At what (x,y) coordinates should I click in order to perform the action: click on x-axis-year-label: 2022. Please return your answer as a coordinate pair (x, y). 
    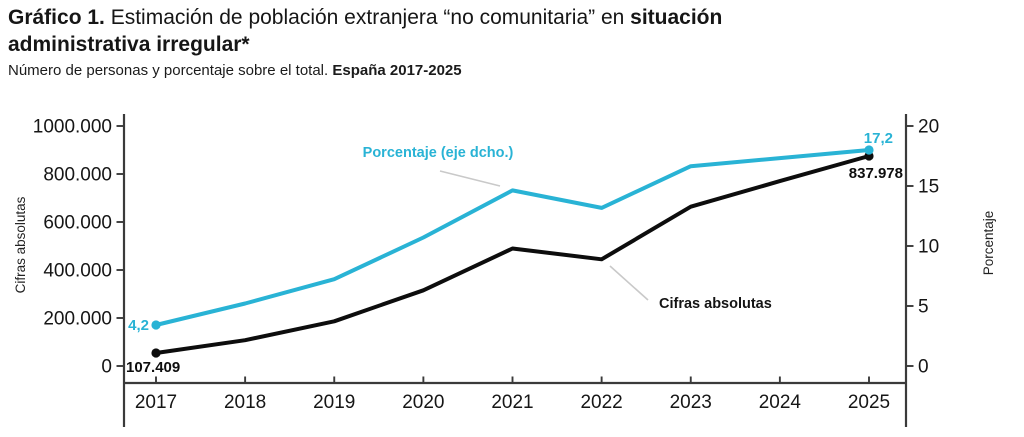
    Looking at the image, I should click on (601, 402).